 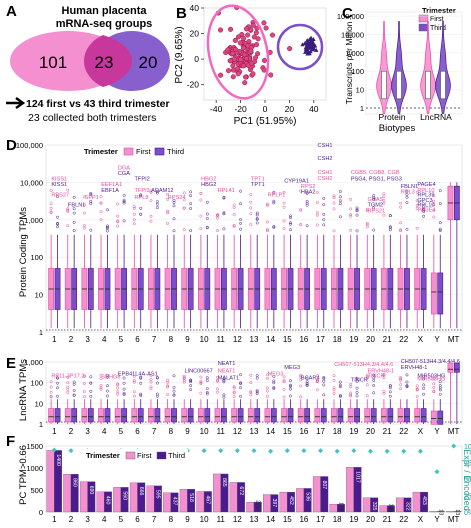 I want to click on chromosome-label: Y, so click(x=437, y=519).